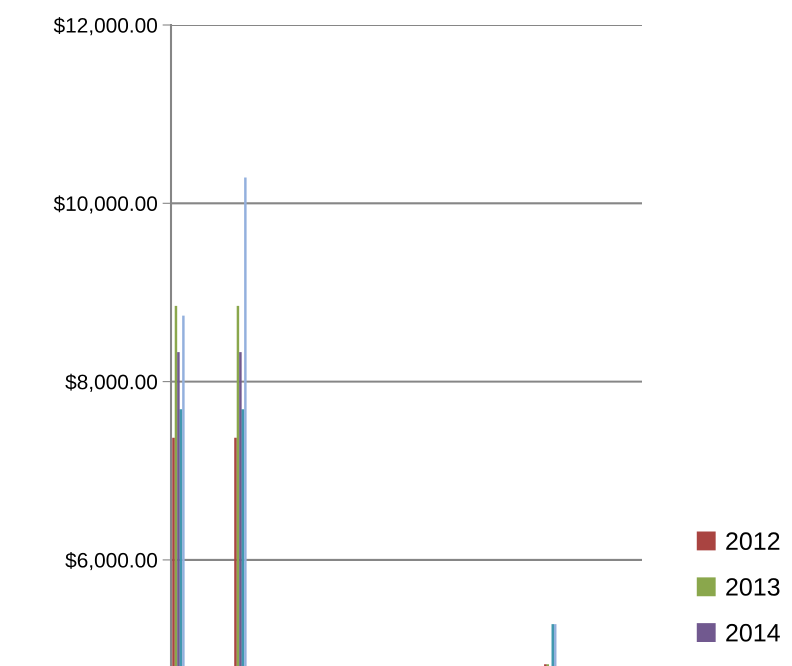 The image size is (792, 666). Describe the element at coordinates (111, 383) in the screenshot. I see `y-tick-label: $8,000.00` at that location.